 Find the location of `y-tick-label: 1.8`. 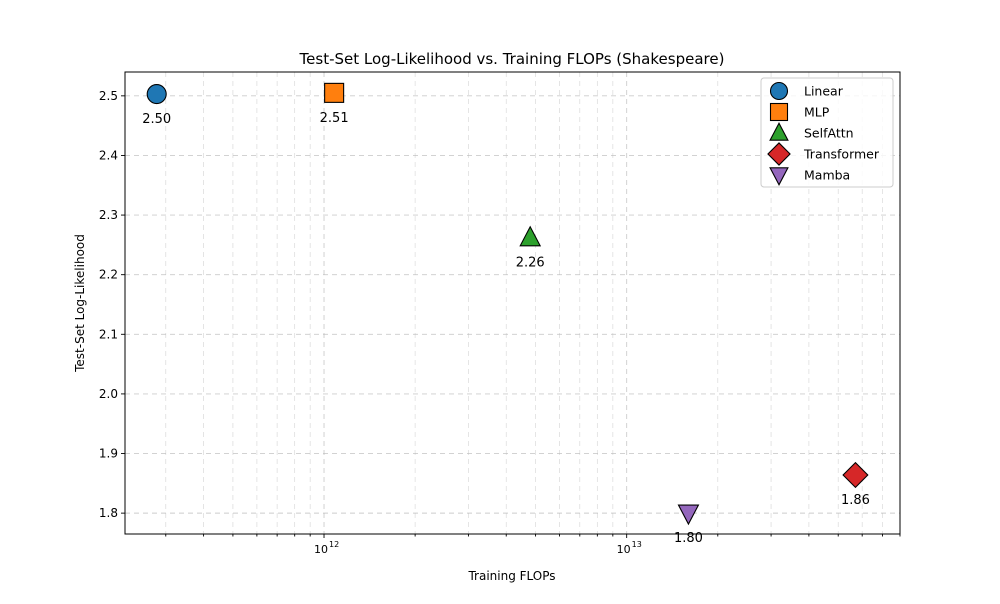

y-tick-label: 1.8 is located at coordinates (108, 513).